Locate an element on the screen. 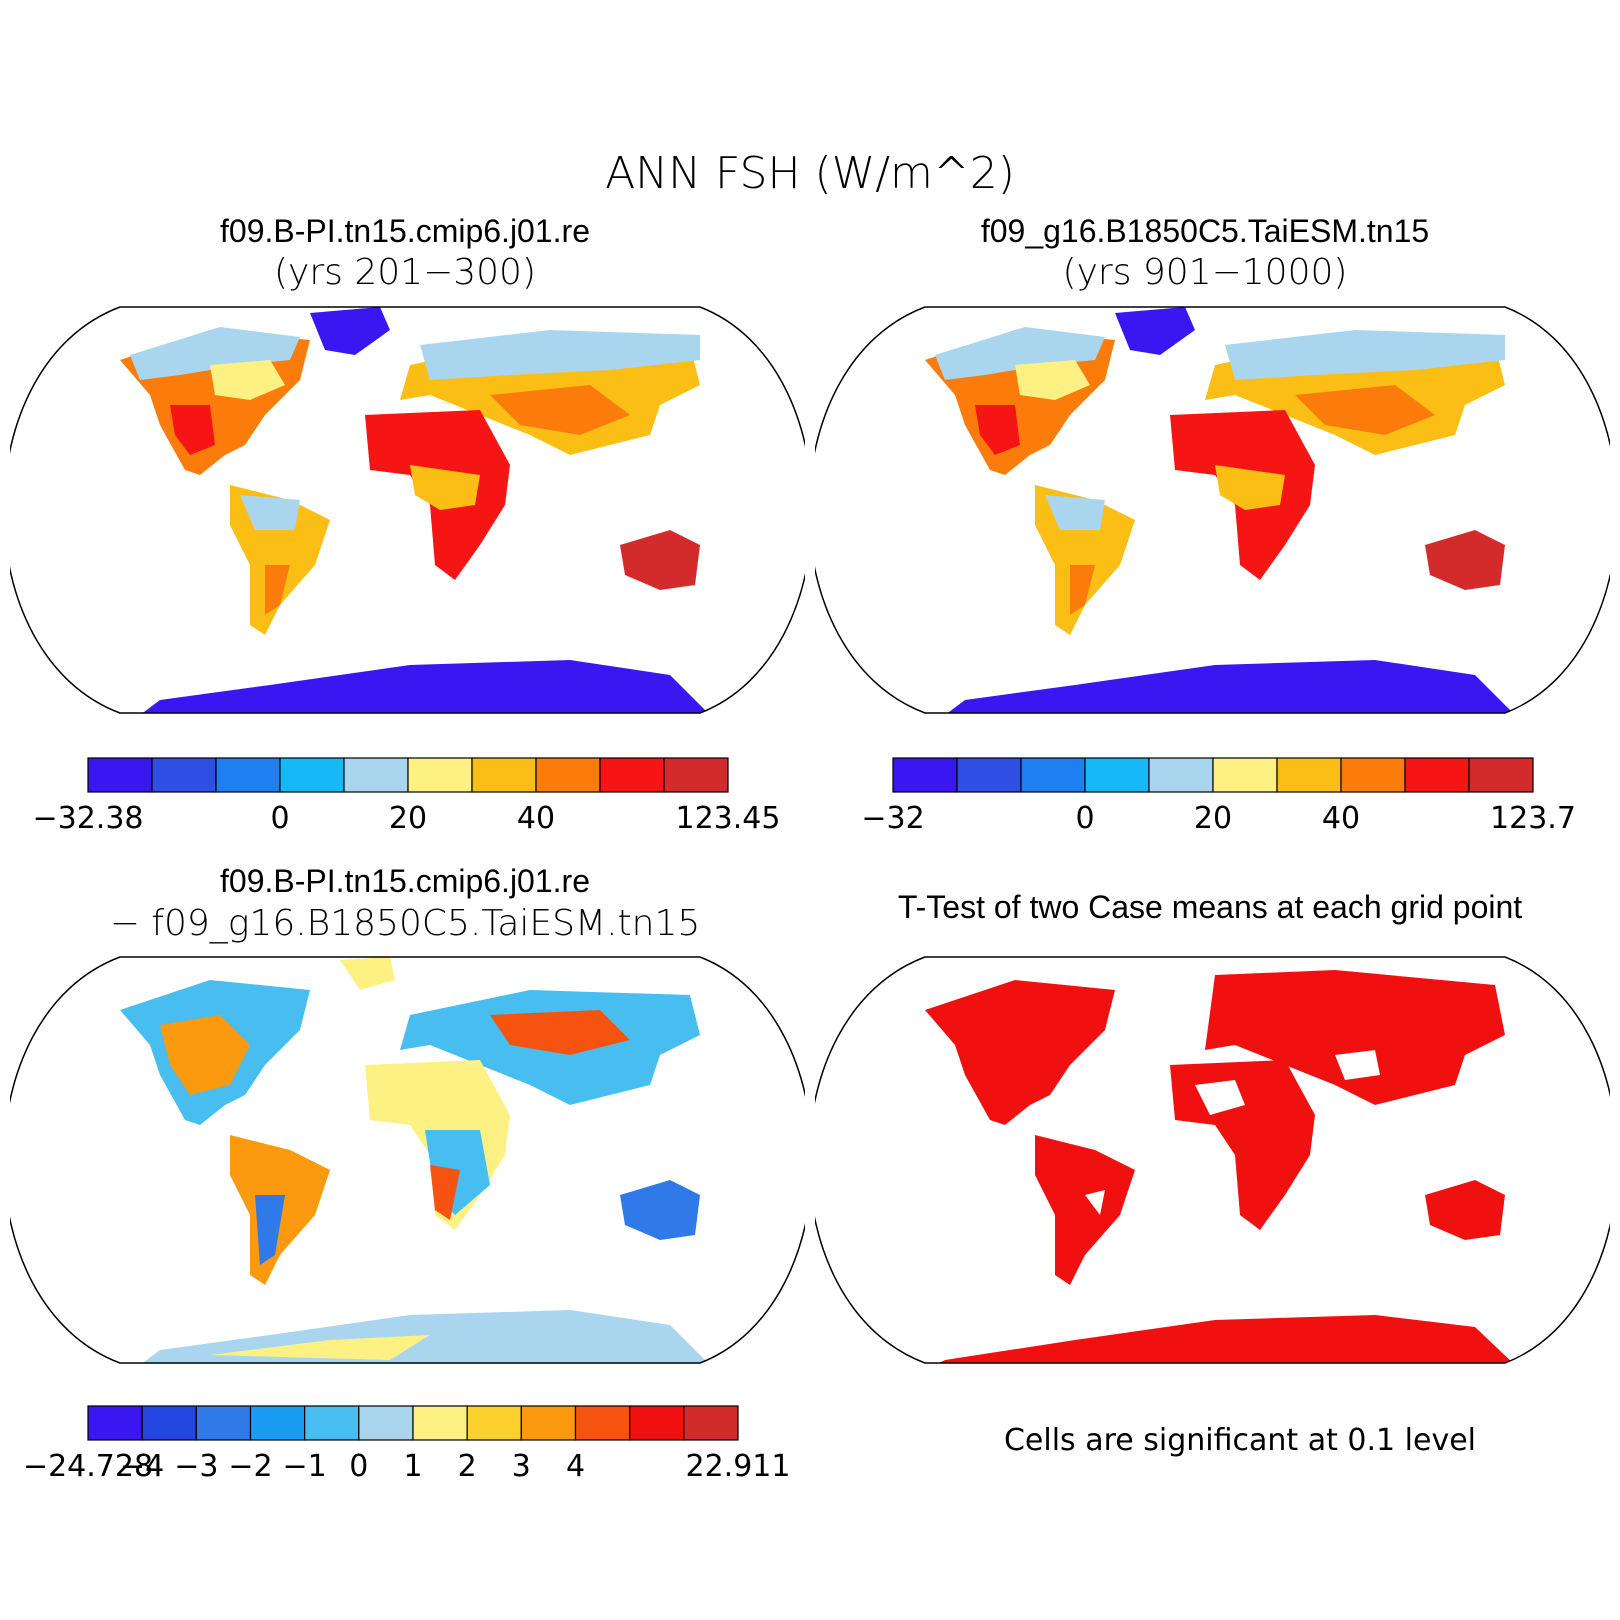 The width and height of the screenshot is (1620, 1620). colorbar-difference: −24.728−4 −3 −2 −1 0 1 2 3 4 22.911 is located at coordinates (407, 1444).